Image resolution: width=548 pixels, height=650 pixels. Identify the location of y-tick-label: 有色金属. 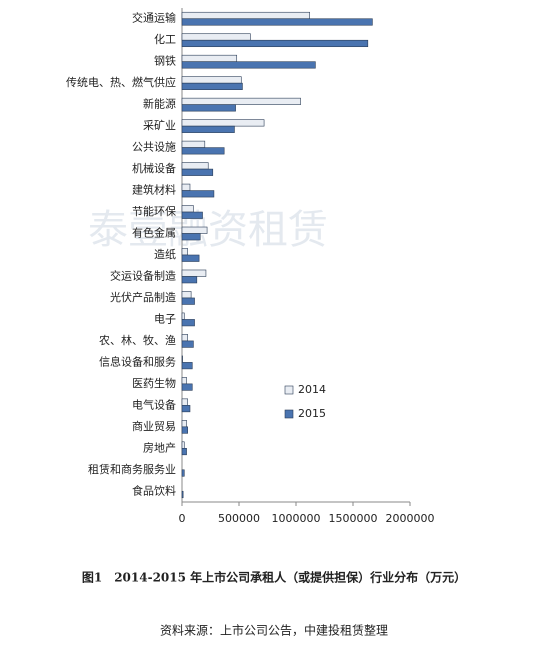
(154, 233).